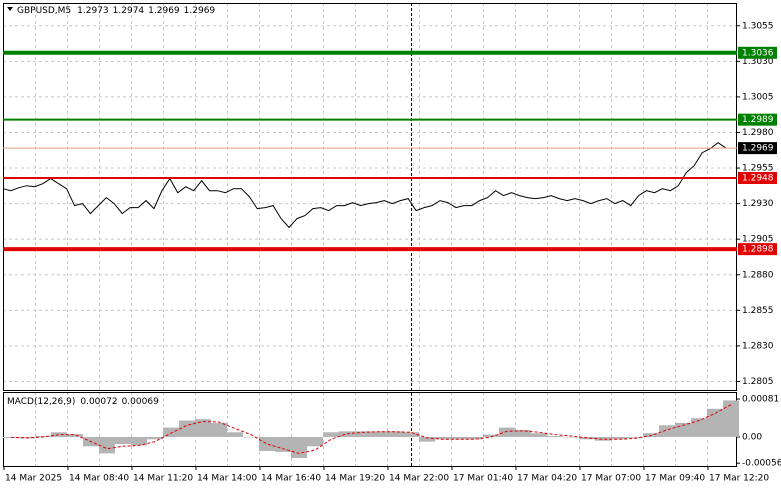  Describe the element at coordinates (164, 11) in the screenshot. I see `low: 1.2969` at that location.